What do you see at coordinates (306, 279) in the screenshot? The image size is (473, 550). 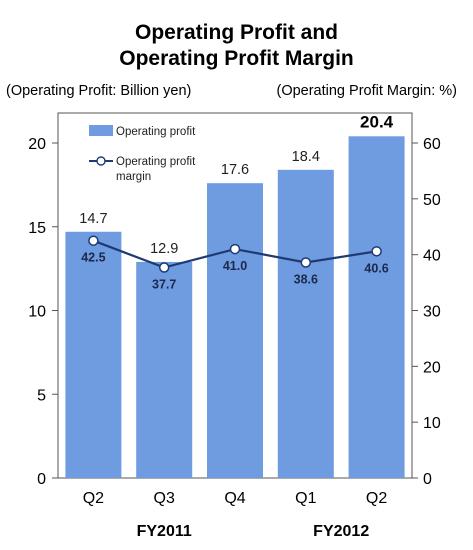 I see `margin-value-label: 38.6` at bounding box center [306, 279].